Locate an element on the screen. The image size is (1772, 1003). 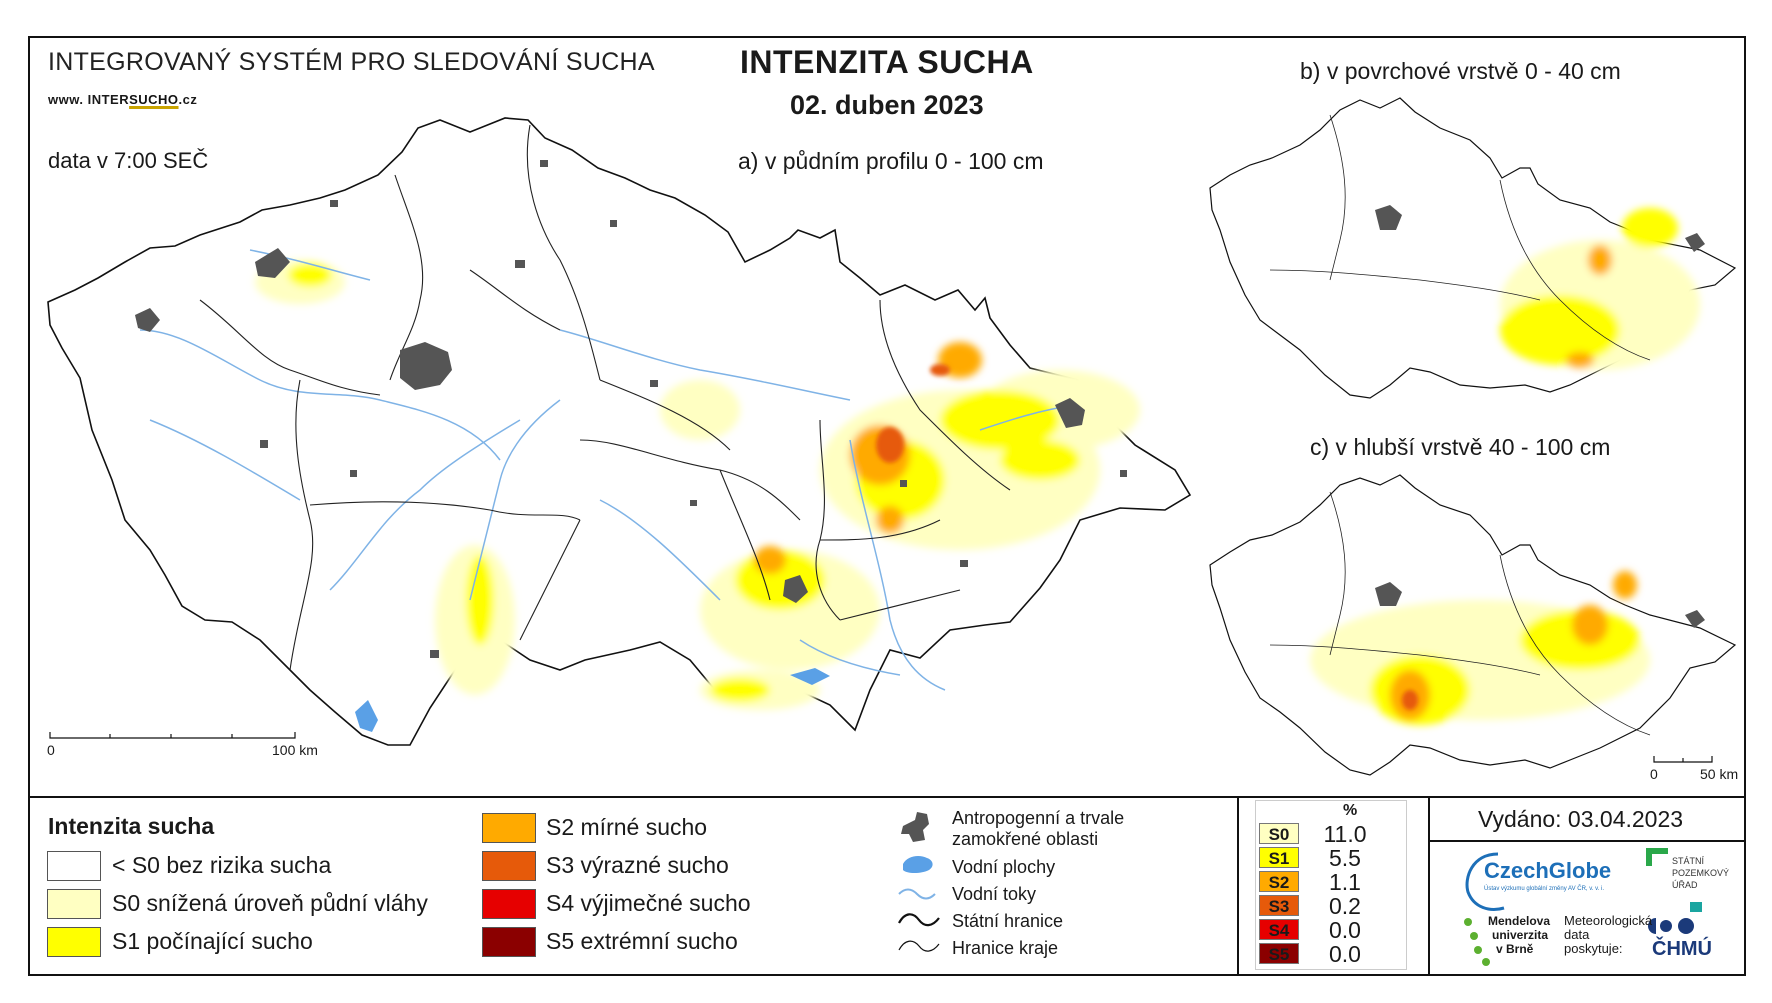
meteo-line1: Meteorologická is located at coordinates (1608, 920).